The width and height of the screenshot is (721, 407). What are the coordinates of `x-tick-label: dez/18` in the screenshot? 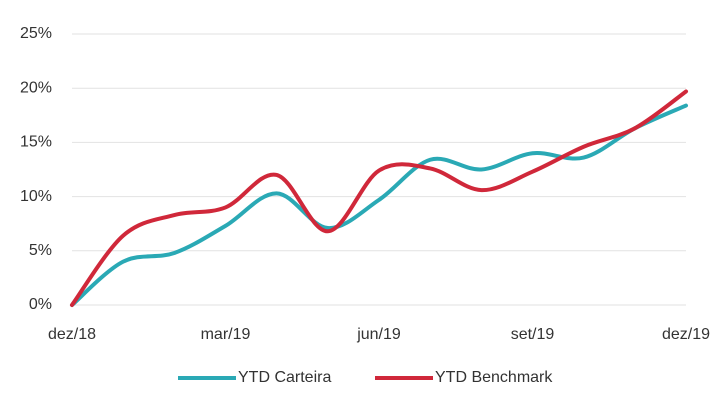 It's located at (72, 334).